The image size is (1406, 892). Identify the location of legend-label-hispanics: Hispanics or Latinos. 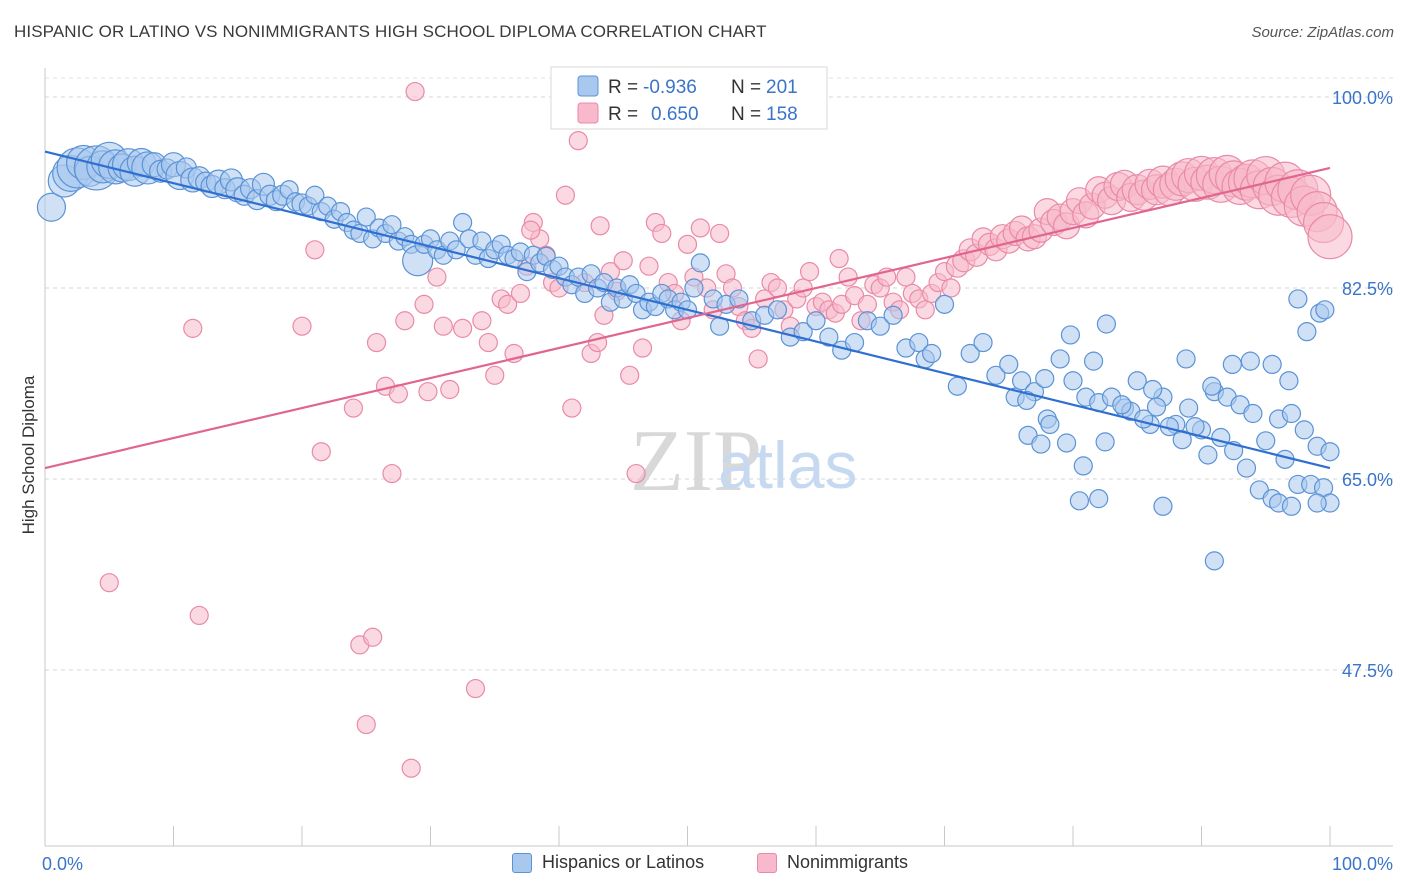
(623, 862).